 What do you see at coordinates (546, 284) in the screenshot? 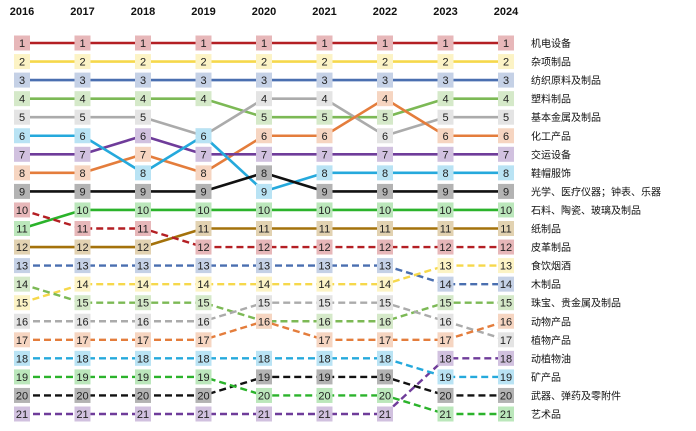
I see `category-label: 木制品` at bounding box center [546, 284].